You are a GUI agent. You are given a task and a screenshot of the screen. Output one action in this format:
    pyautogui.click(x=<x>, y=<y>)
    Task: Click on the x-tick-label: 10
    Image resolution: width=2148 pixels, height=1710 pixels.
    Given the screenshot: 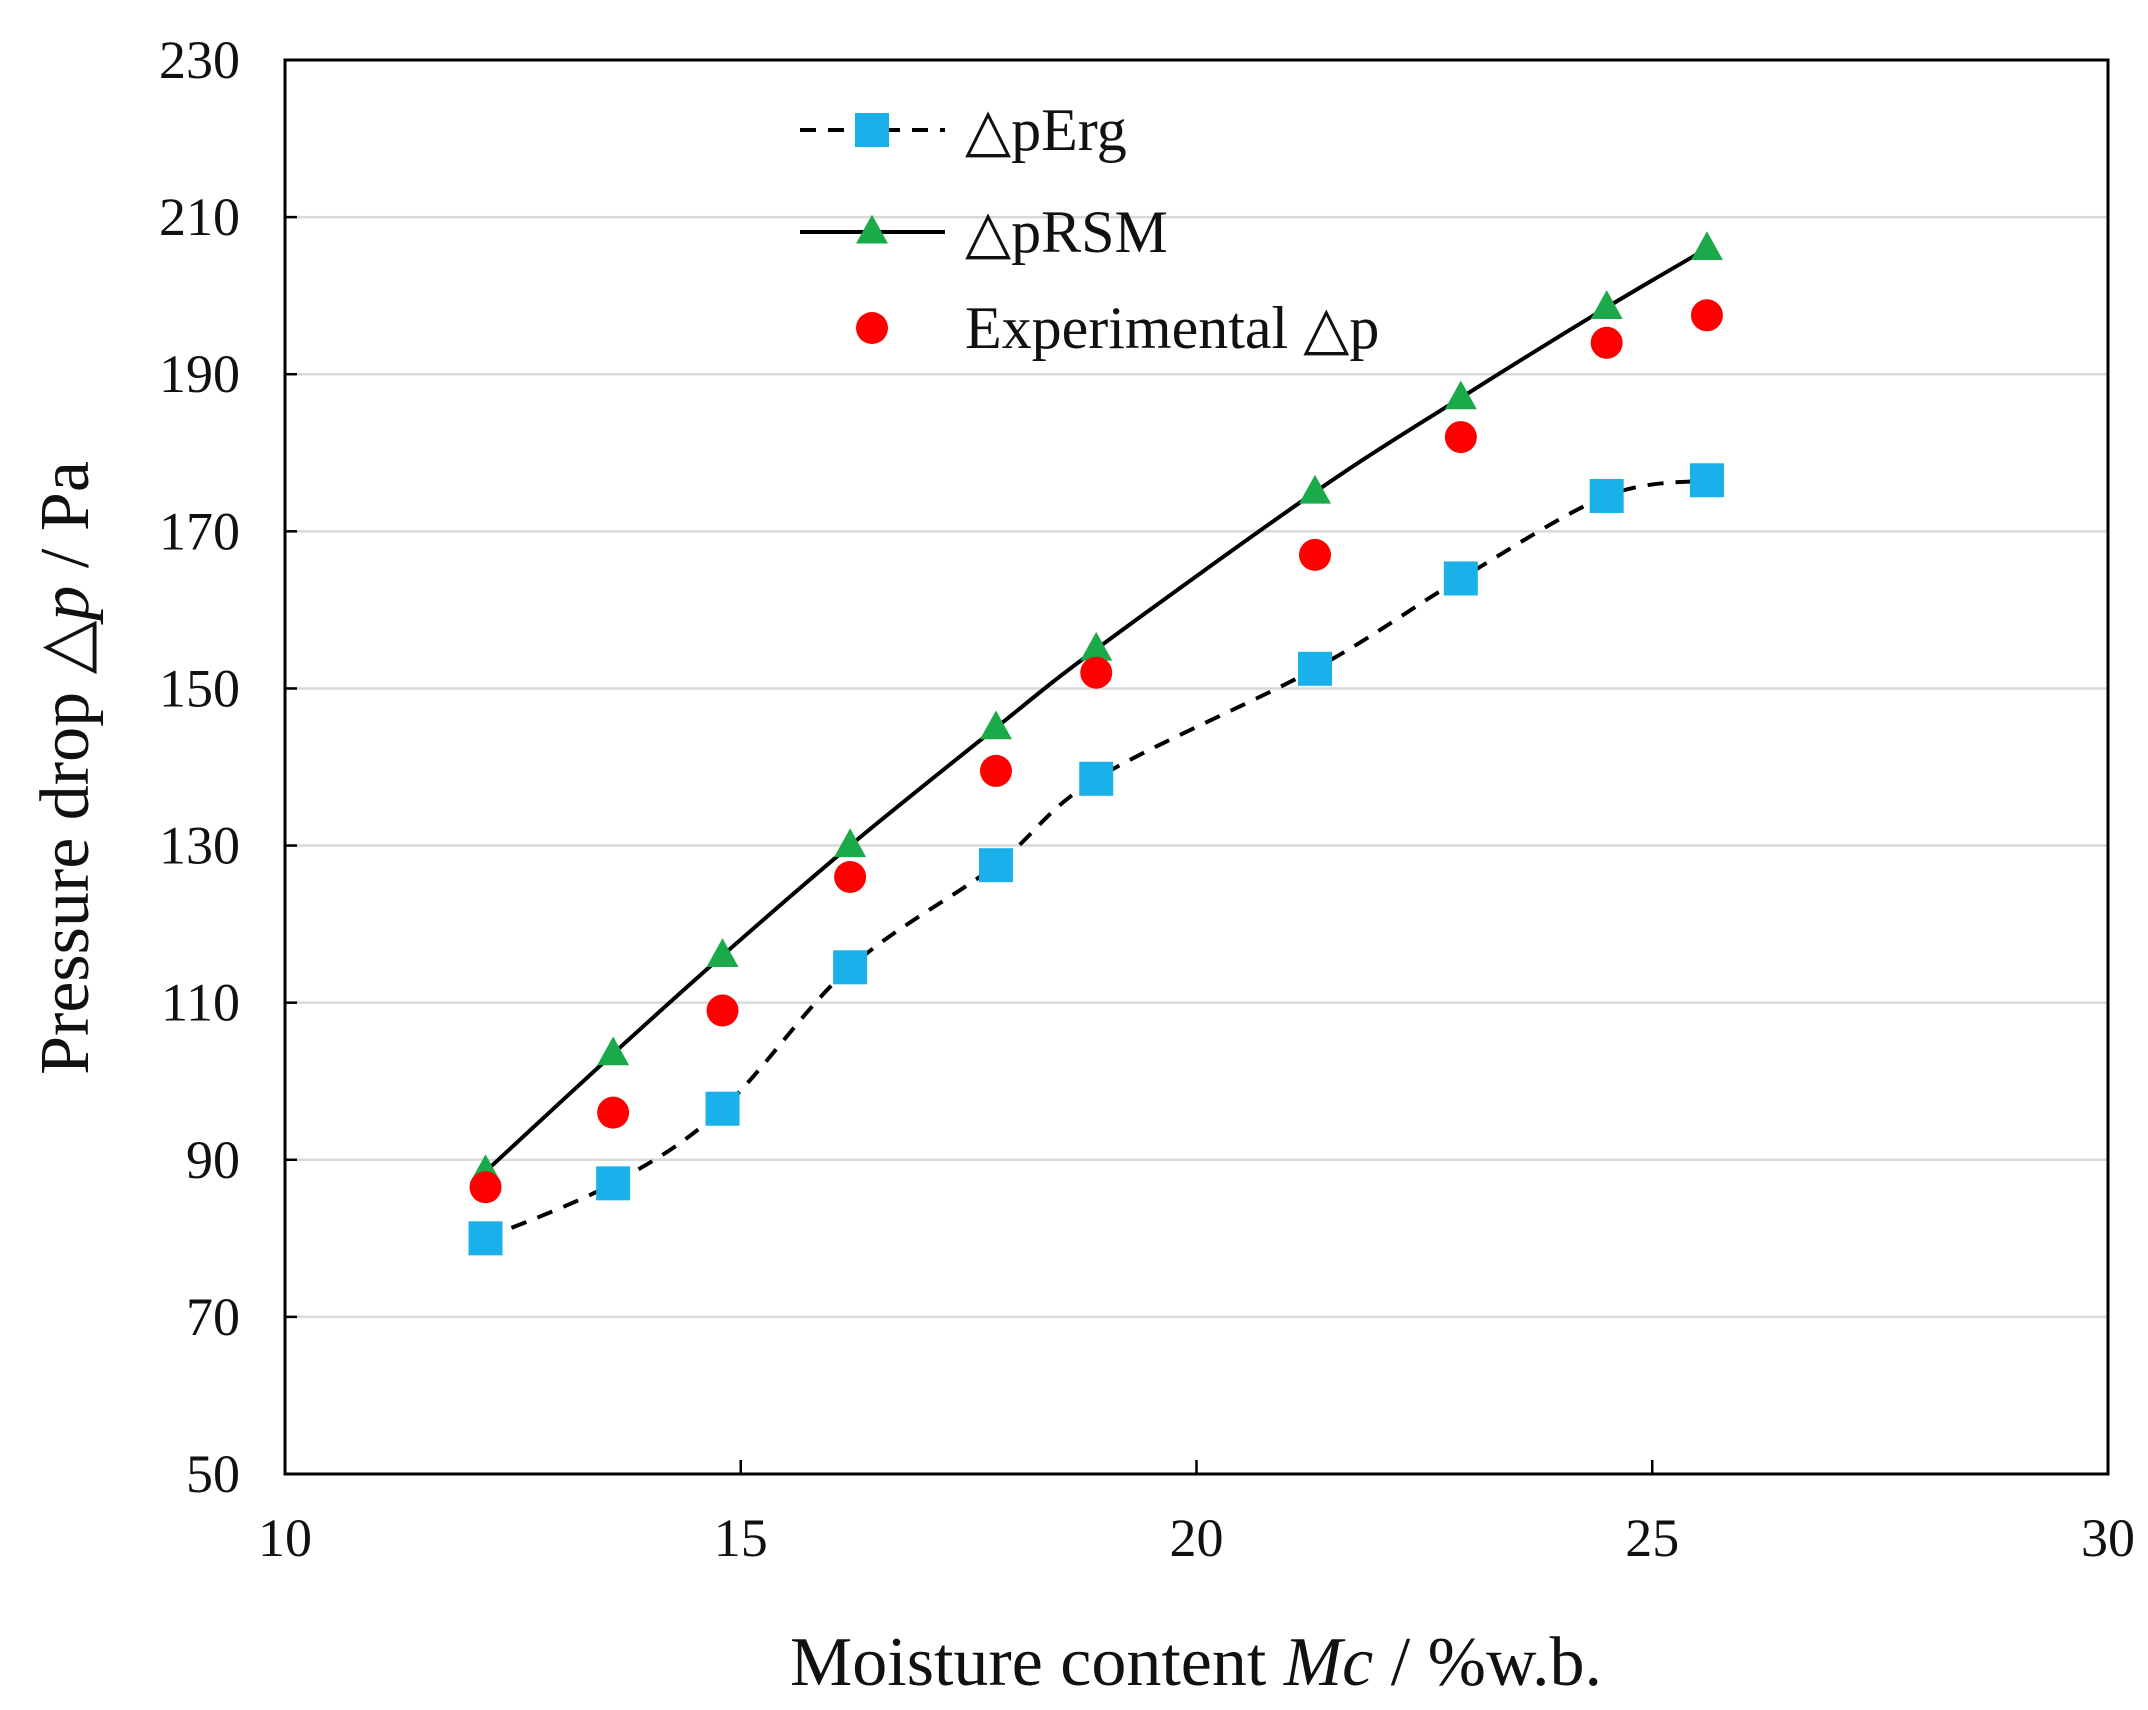 What is the action you would take?
    pyautogui.click(x=285, y=1538)
    